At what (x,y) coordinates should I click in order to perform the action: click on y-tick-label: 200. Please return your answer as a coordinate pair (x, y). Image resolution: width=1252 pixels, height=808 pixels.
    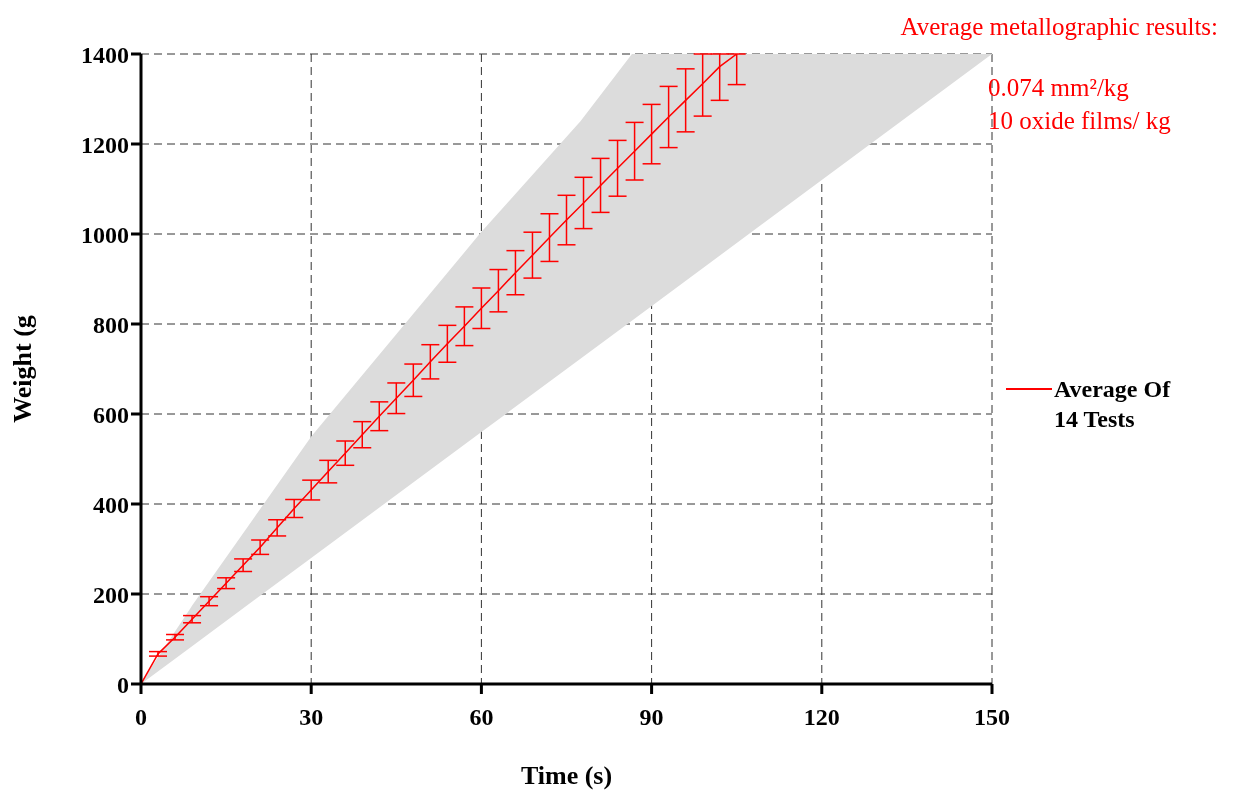
    Looking at the image, I should click on (111, 594).